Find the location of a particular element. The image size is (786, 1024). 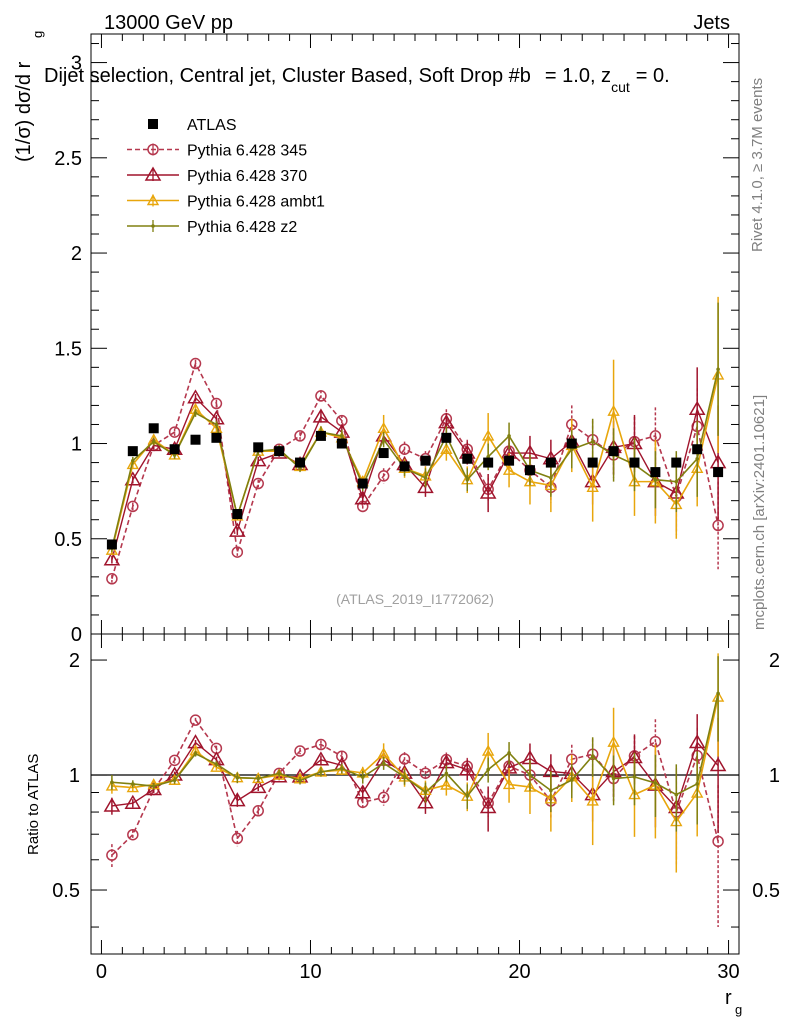

x-tick-label: 0 is located at coordinates (101, 972).